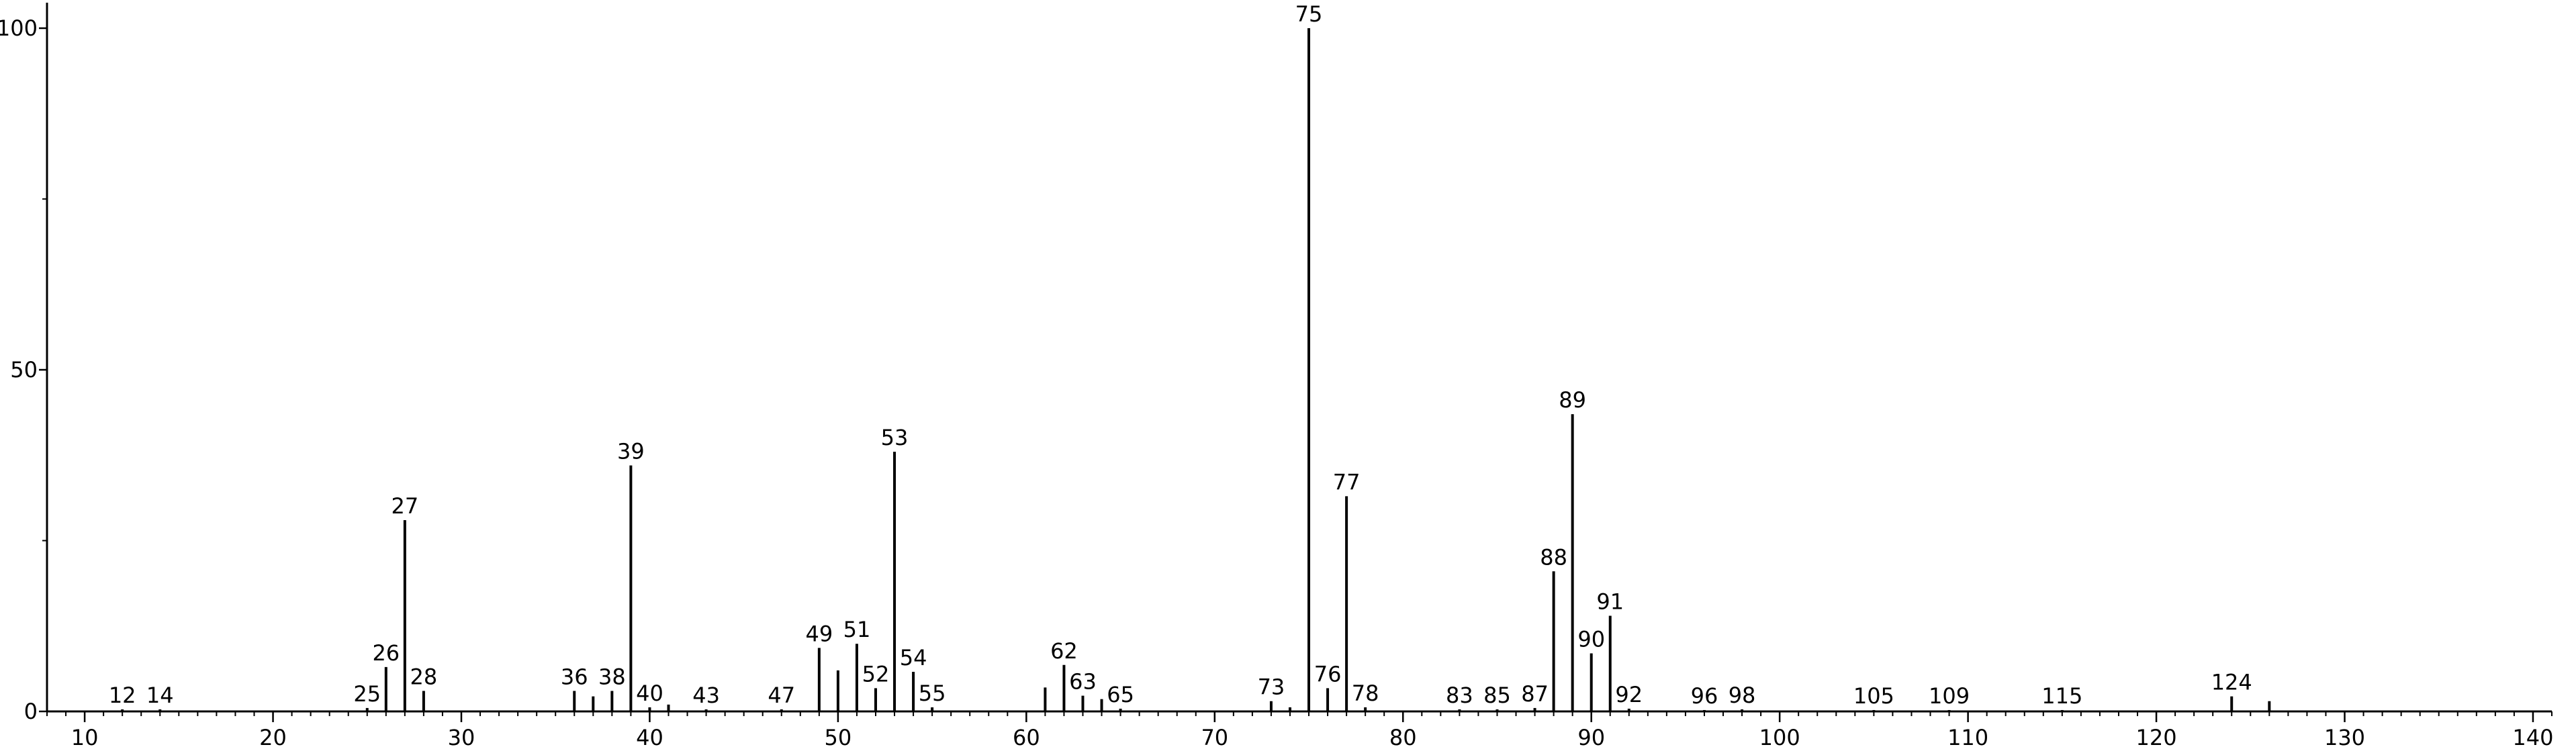 The image size is (2576, 749). I want to click on x-tick-label: 20, so click(273, 737).